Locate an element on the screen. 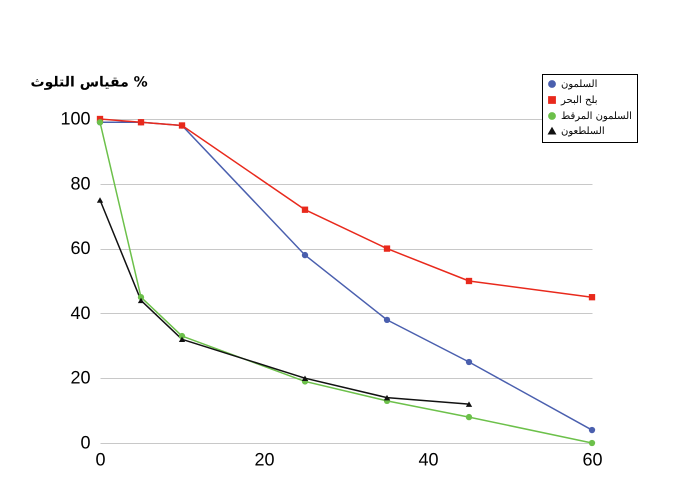 The image size is (673, 499). y-tick-label: 100 is located at coordinates (75, 118).